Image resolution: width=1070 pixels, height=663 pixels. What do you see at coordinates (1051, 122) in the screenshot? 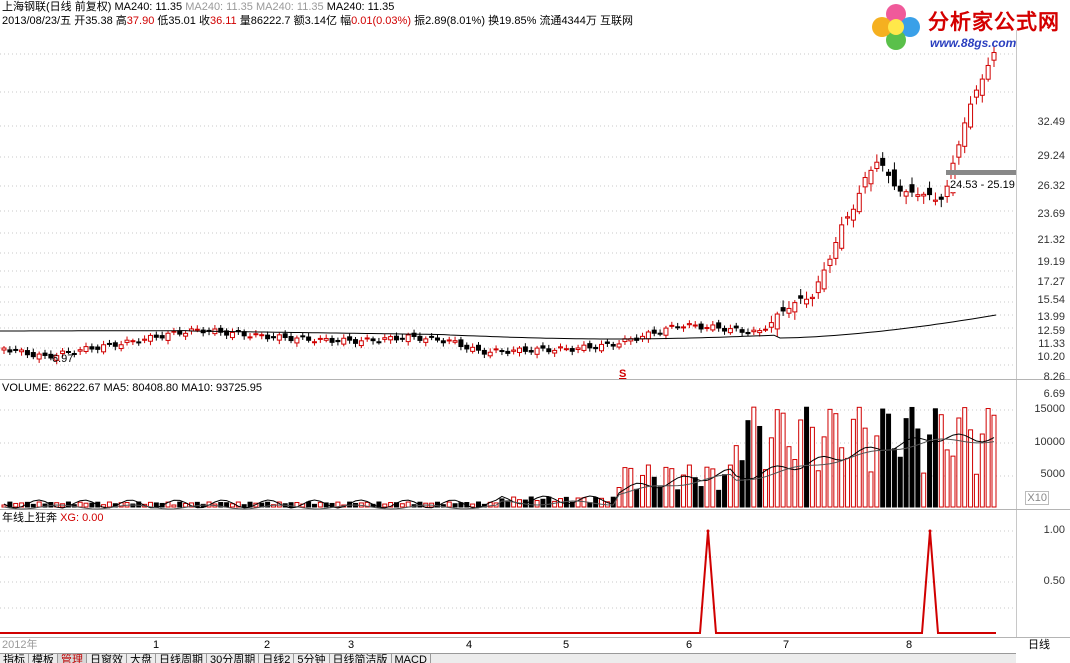
I see `price-tick: 32.49` at bounding box center [1051, 122].